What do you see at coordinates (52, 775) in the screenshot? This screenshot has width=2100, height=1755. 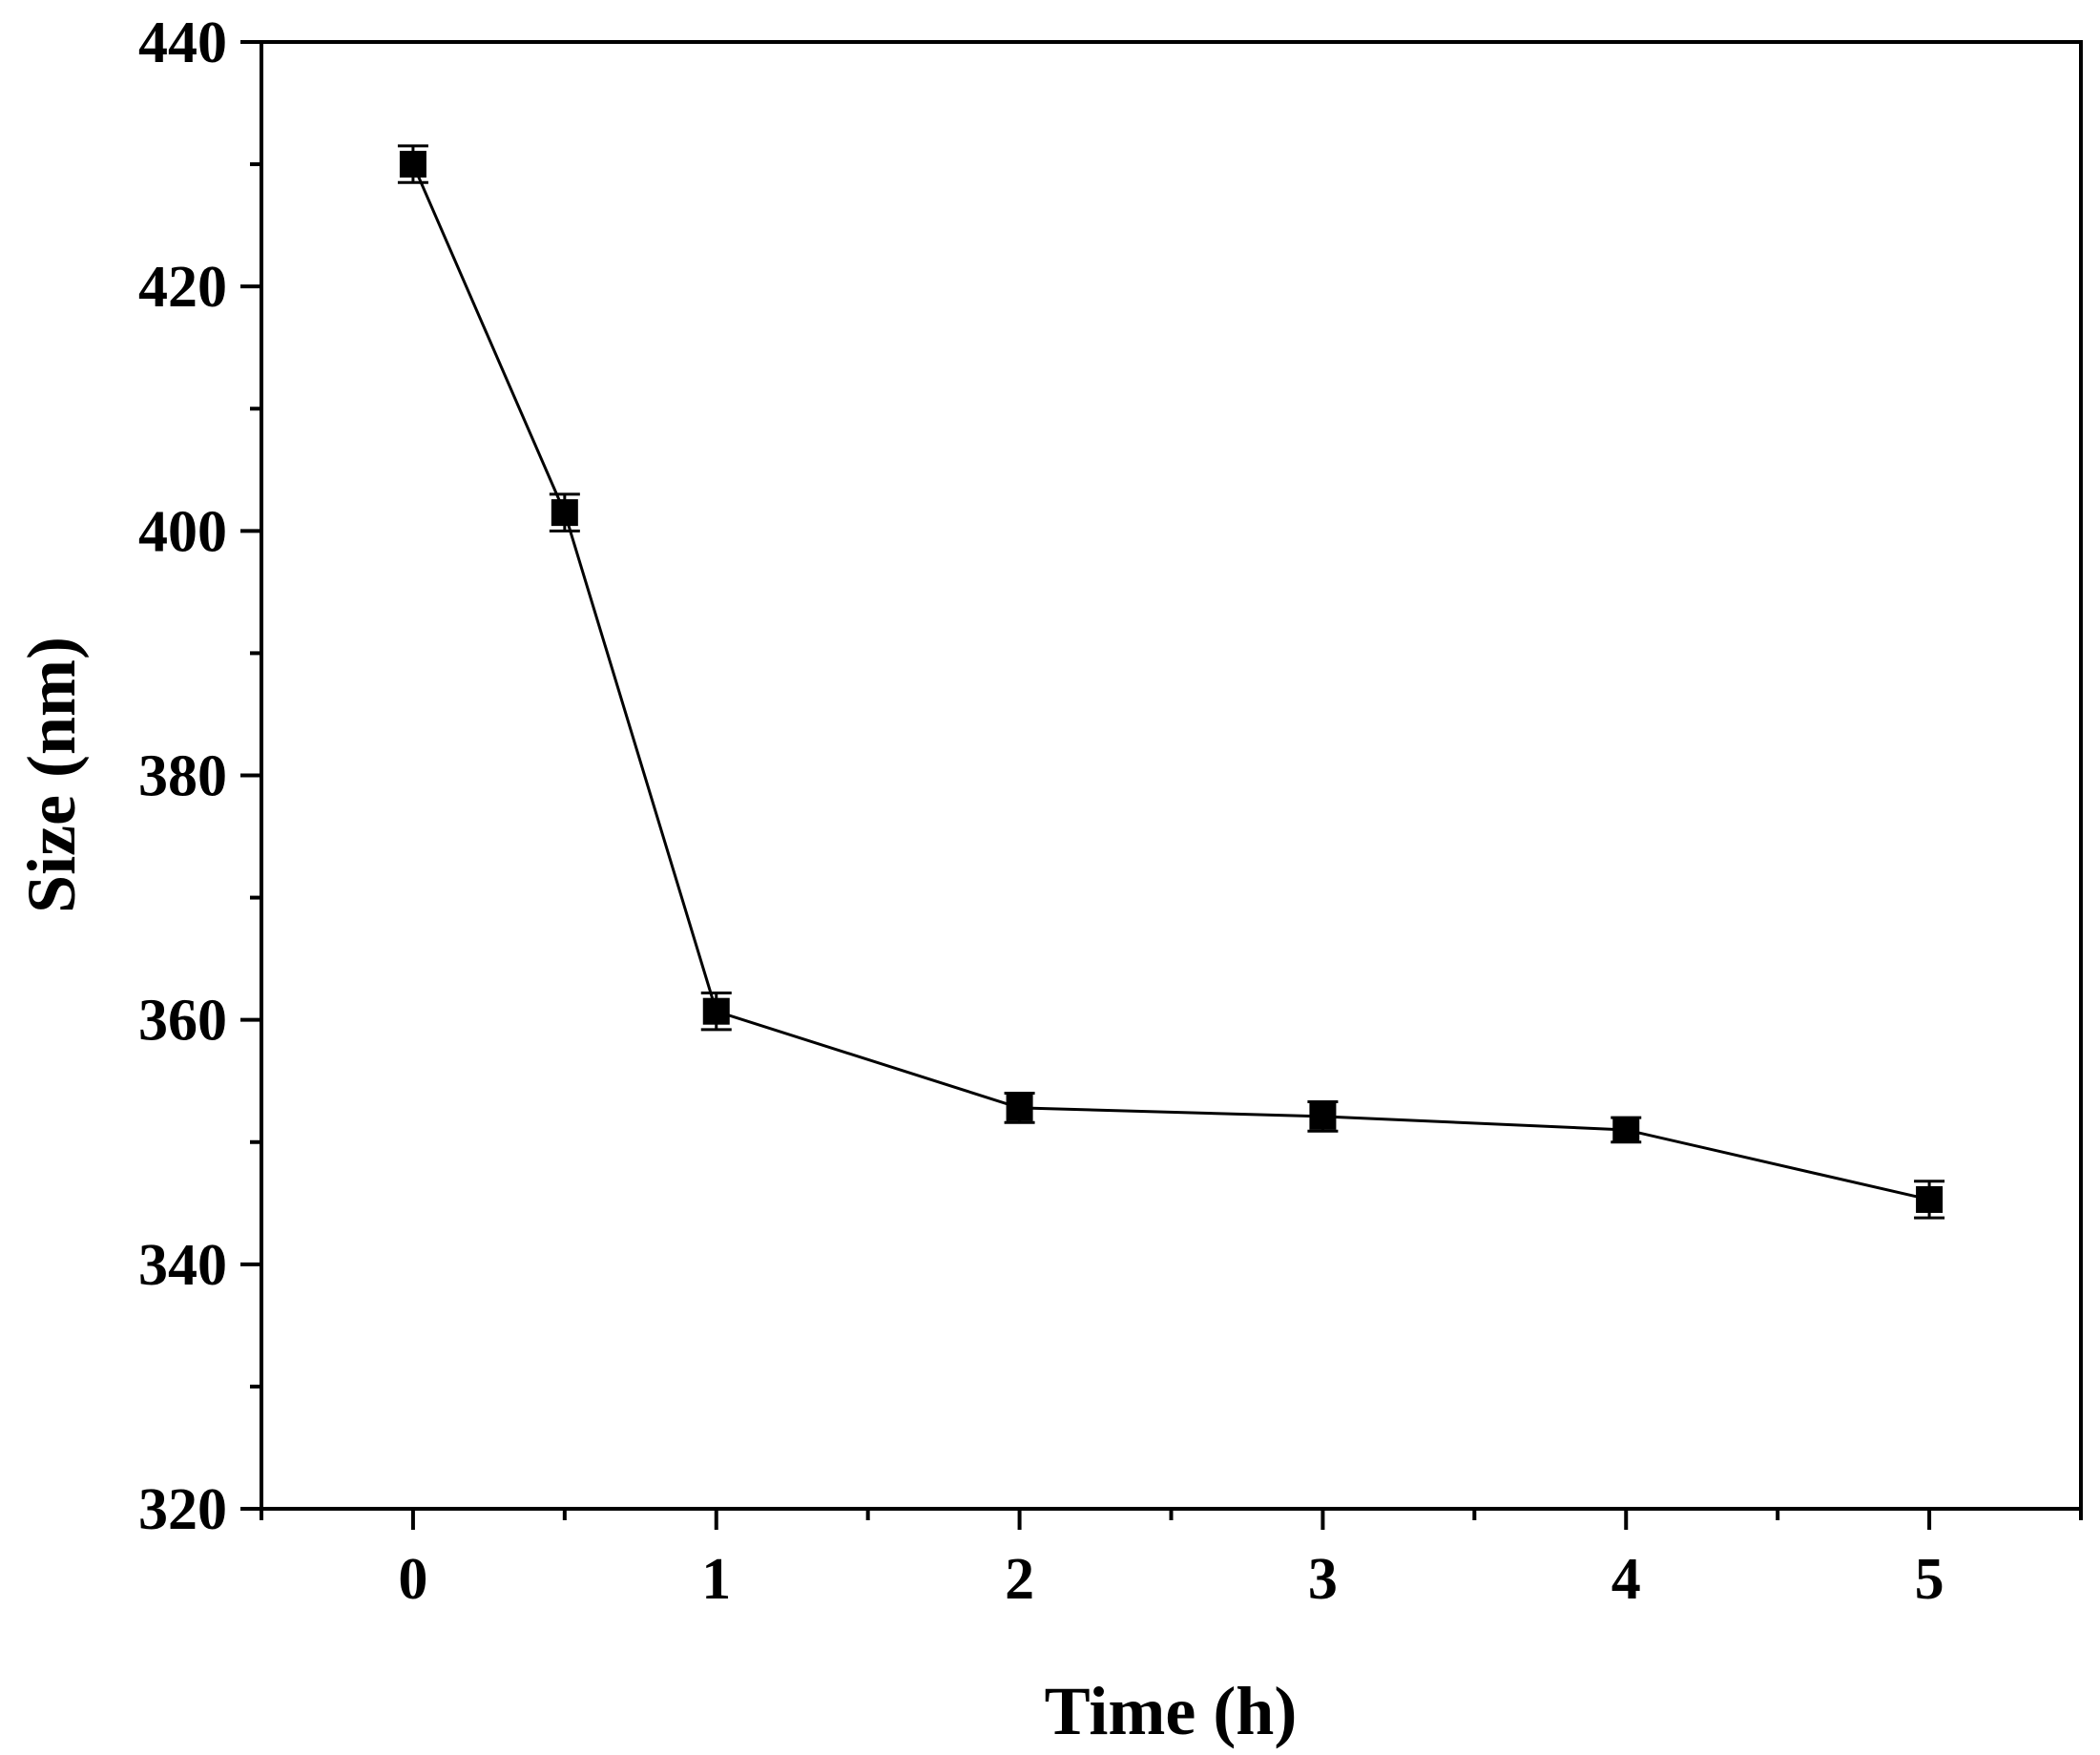 I see `y-axis-title: Size (nm)` at bounding box center [52, 775].